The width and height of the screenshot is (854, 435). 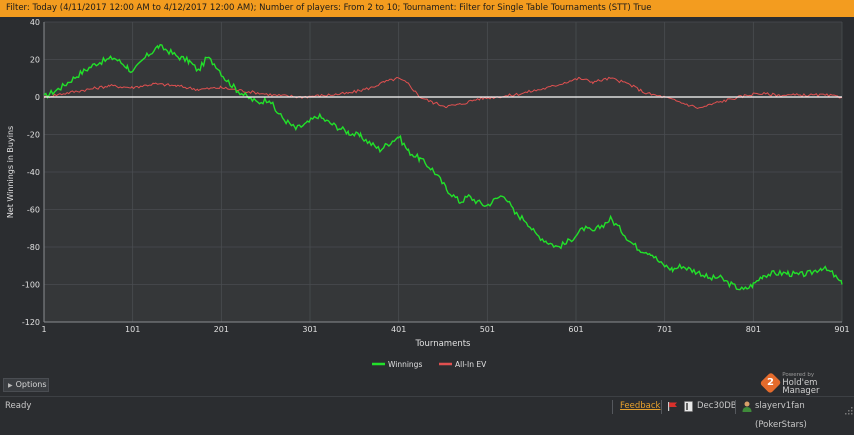 I want to click on y-axis-label: Net Winnings in Buyins, so click(x=10, y=172).